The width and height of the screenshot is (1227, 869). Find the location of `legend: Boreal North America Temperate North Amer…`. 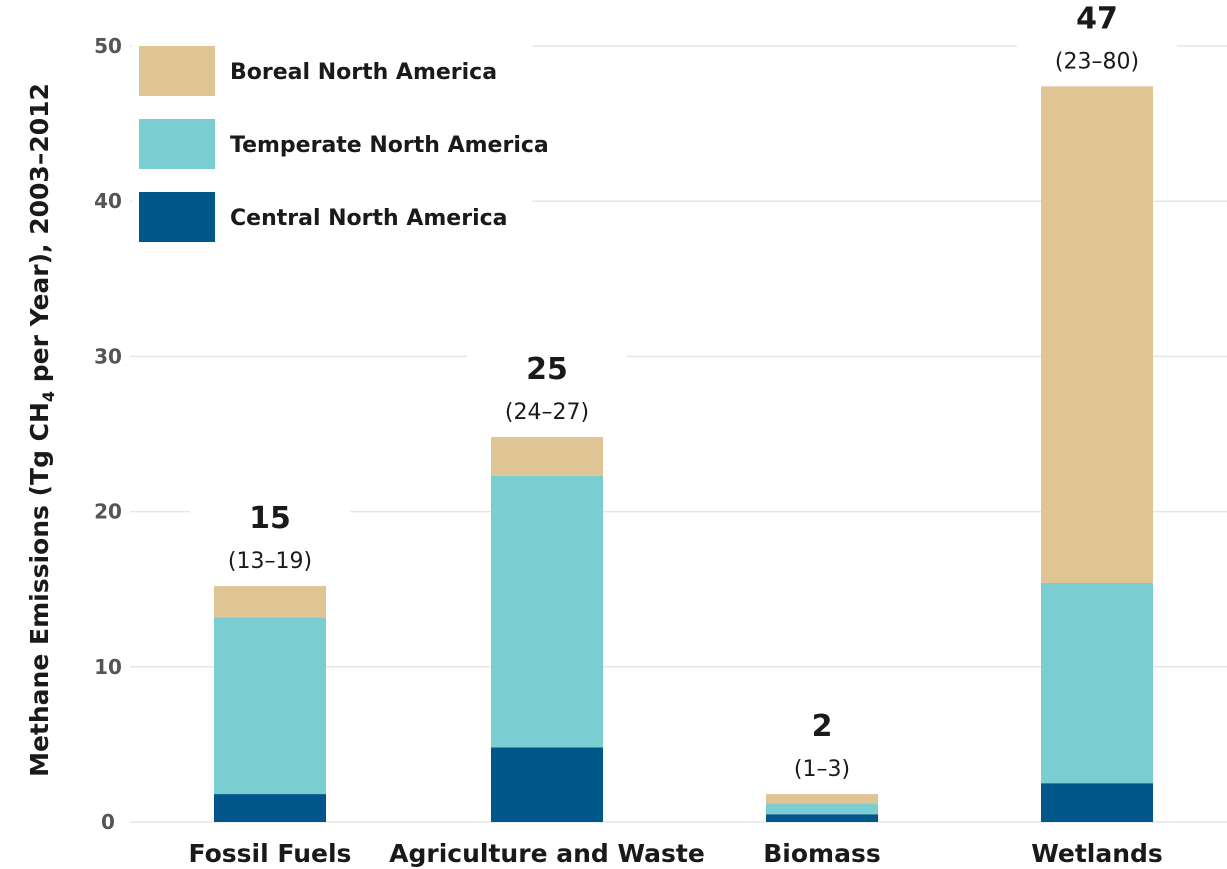

legend: Boreal North America Temperate North Amer… is located at coordinates (344, 144).